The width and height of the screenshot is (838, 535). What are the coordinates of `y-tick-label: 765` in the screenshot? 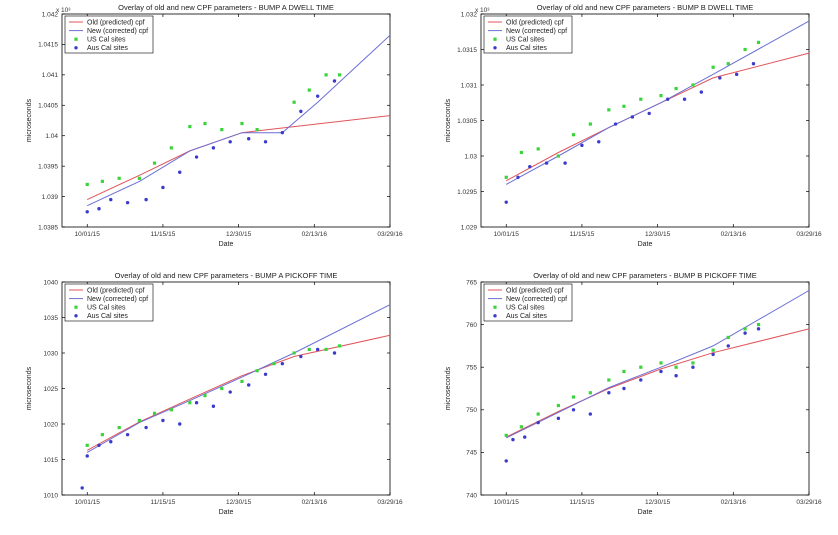 It's located at (471, 282).